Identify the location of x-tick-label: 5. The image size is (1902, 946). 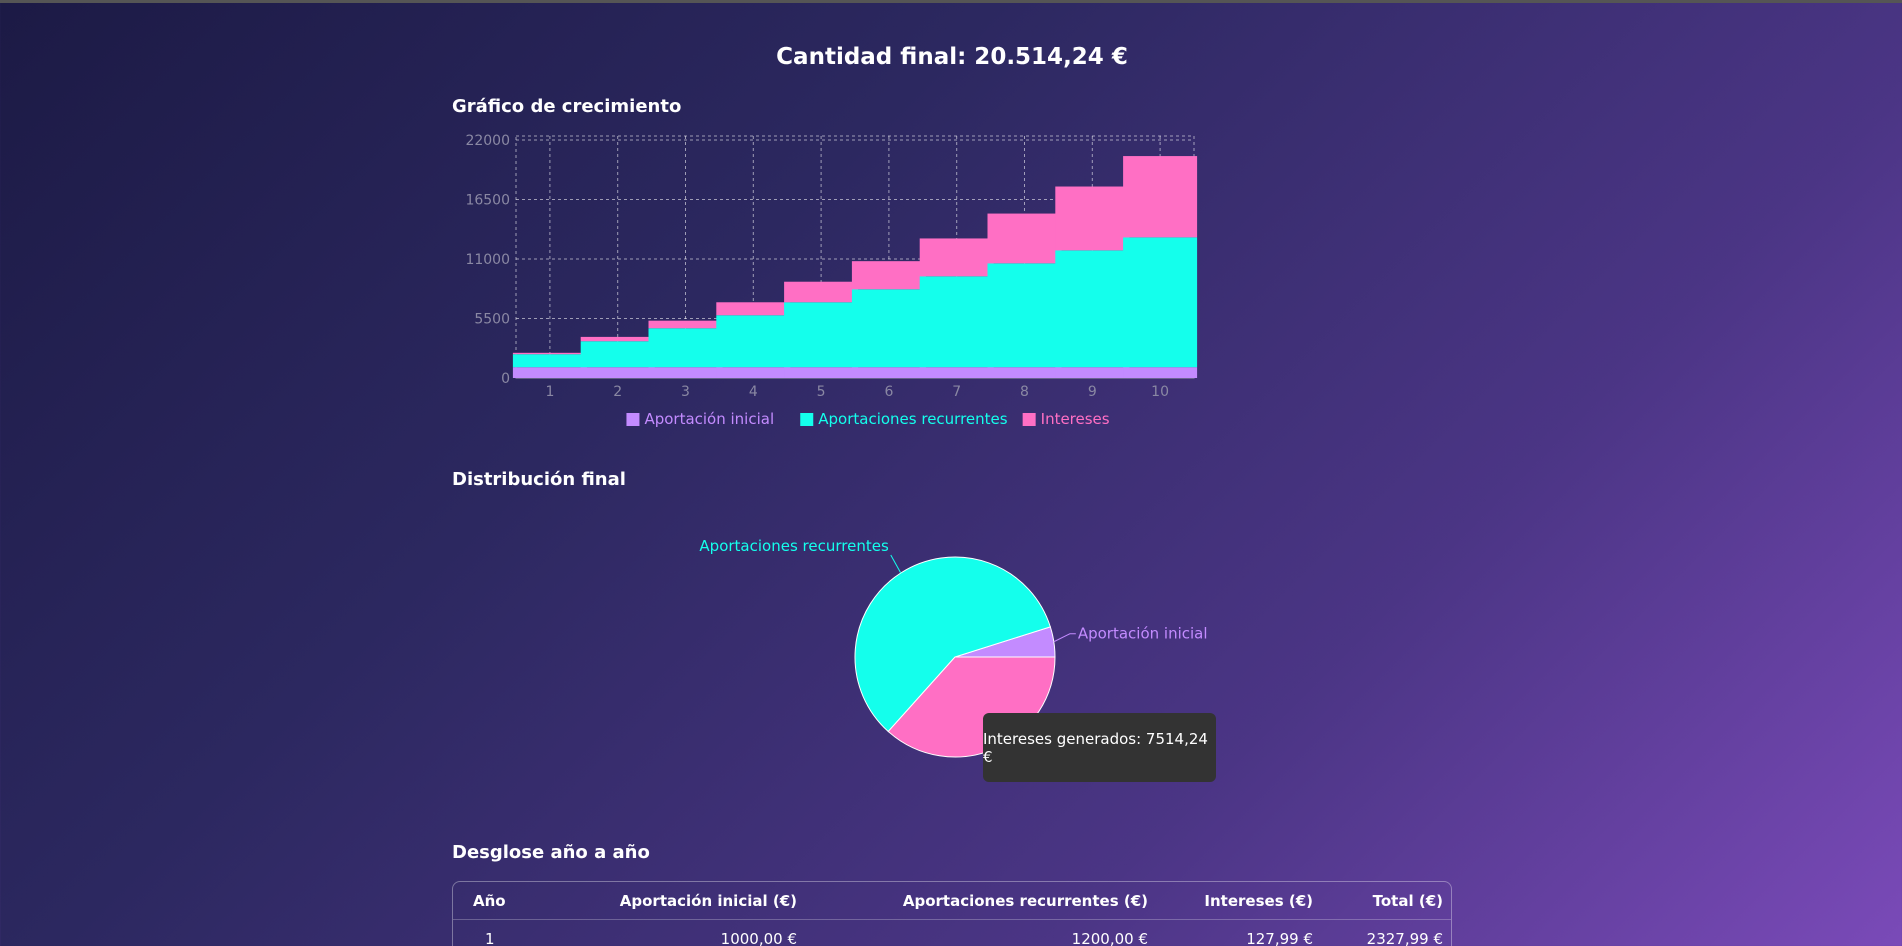
(821, 392).